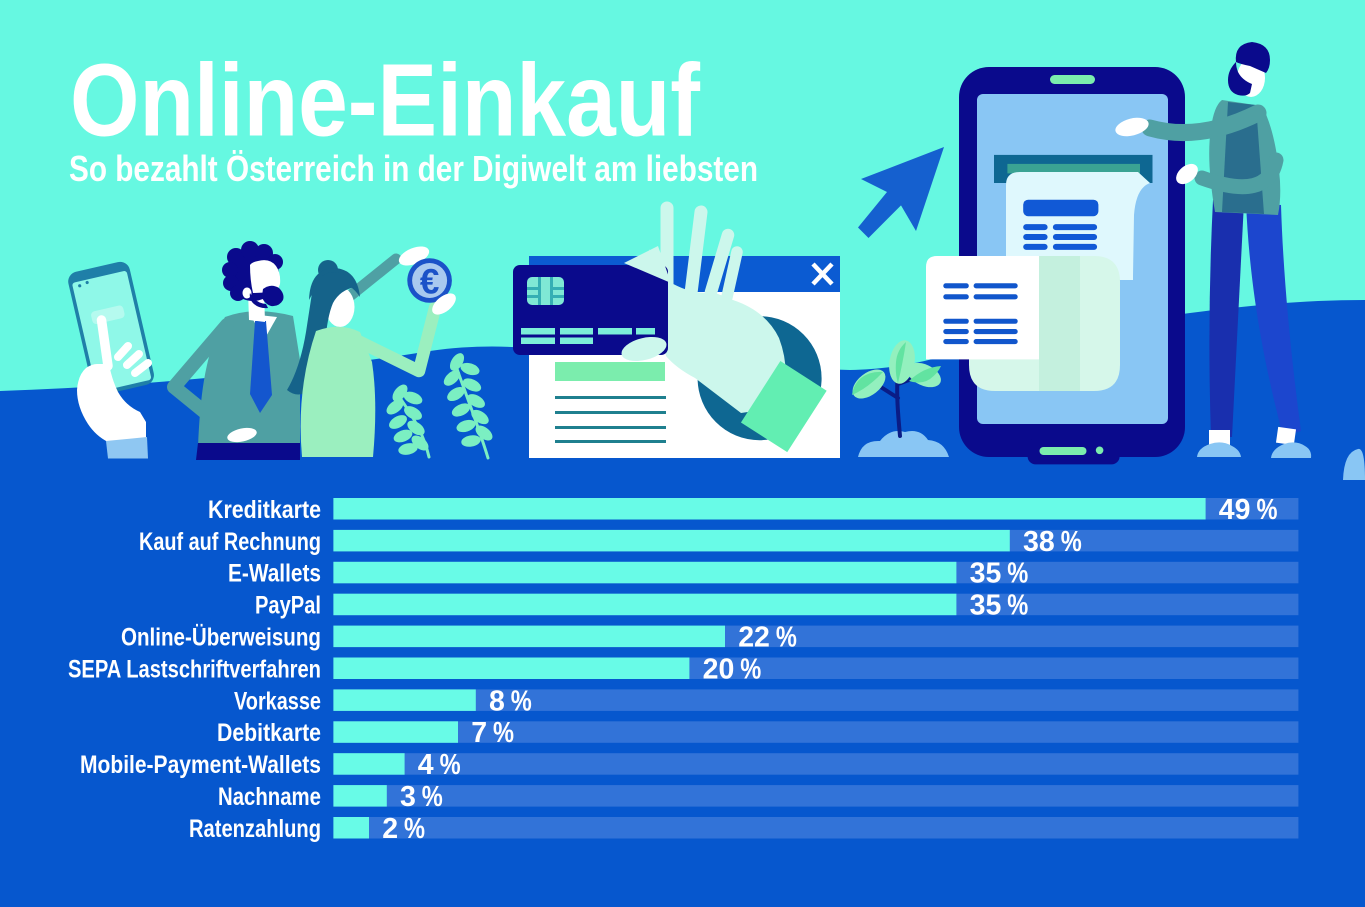 Image resolution: width=1365 pixels, height=907 pixels. I want to click on svg-text: 22, so click(754, 638).